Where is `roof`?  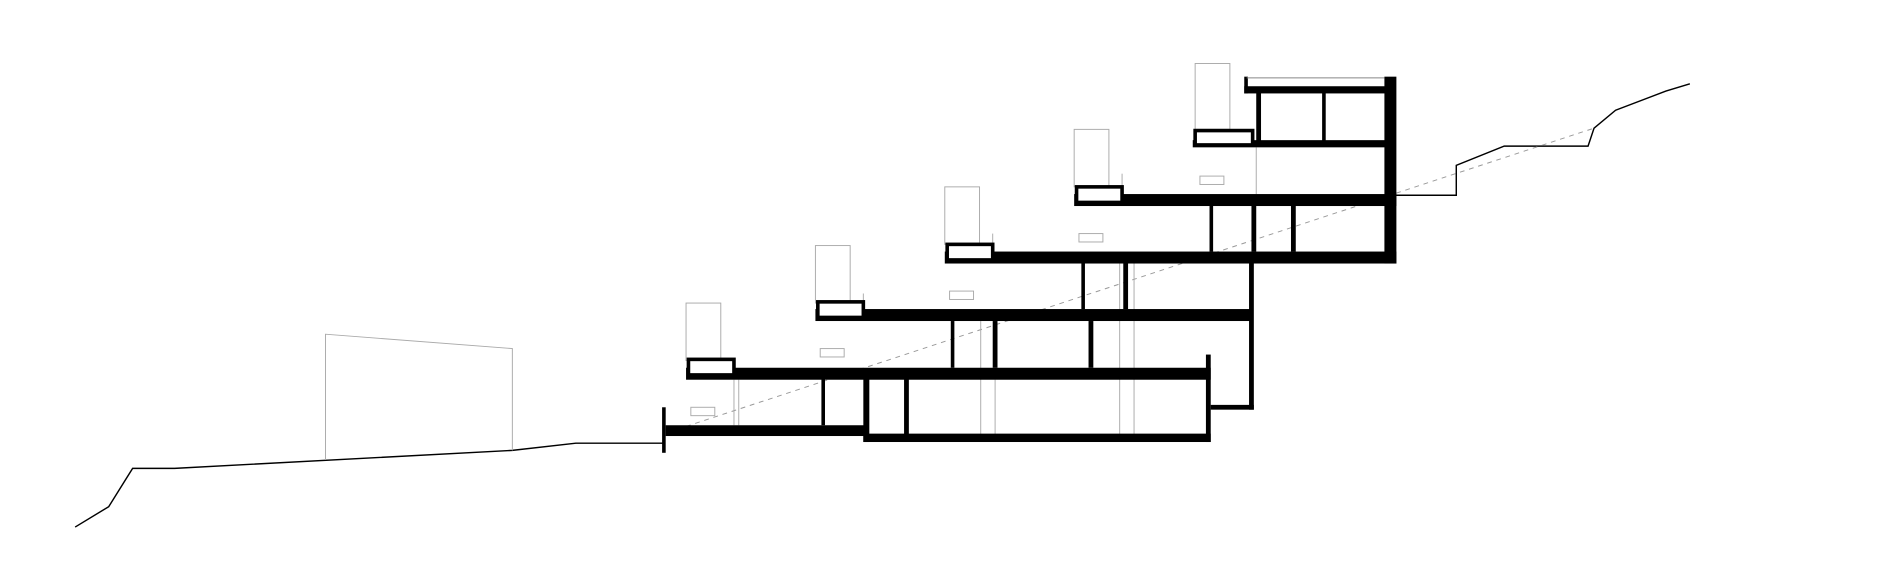
roof is located at coordinates (1317, 90).